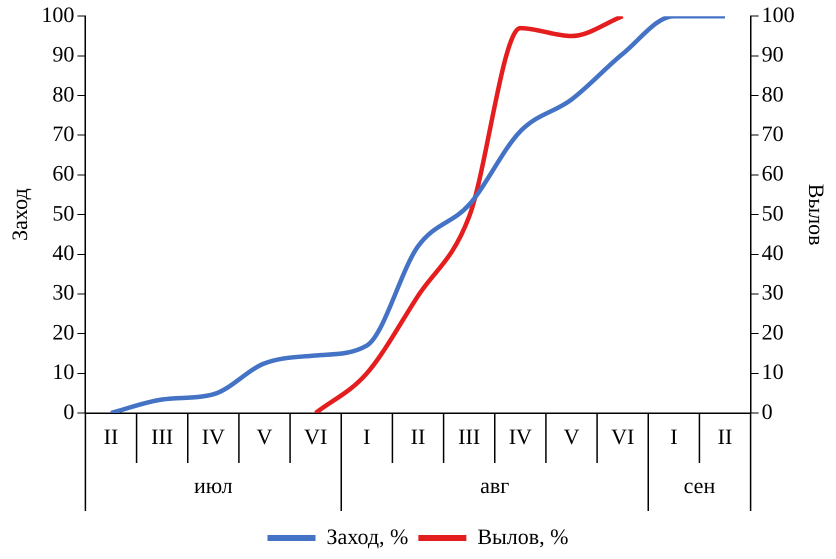  What do you see at coordinates (817, 215) in the screenshot?
I see `y2-axis-title: Вылов` at bounding box center [817, 215].